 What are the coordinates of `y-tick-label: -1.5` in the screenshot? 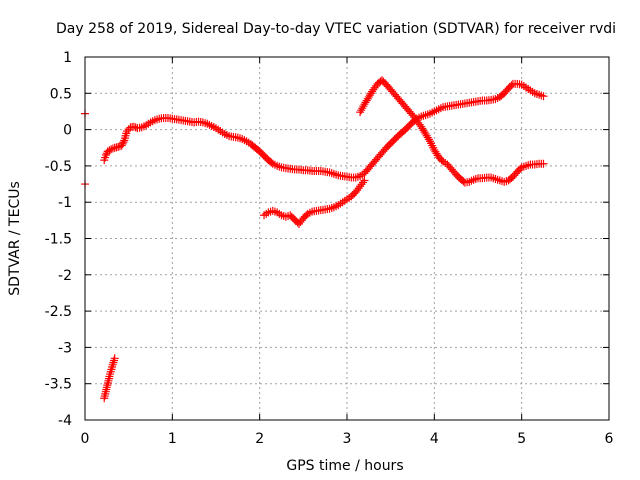 It's located at (58, 240).